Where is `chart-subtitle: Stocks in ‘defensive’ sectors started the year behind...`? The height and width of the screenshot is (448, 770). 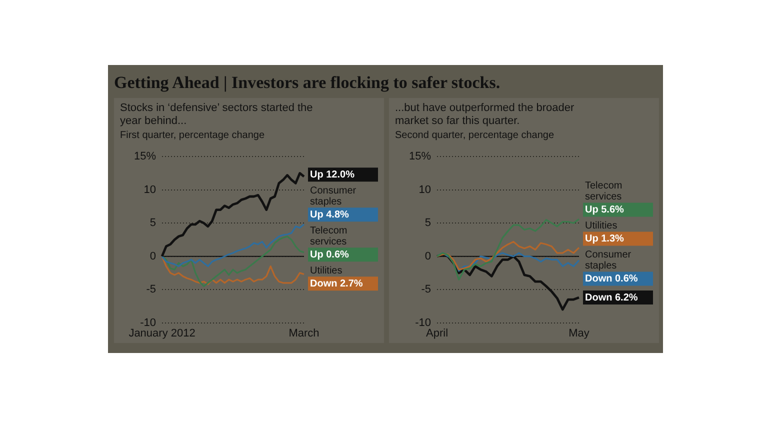
chart-subtitle: Stocks in ‘defensive’ sectors started the year behind... is located at coordinates (217, 115).